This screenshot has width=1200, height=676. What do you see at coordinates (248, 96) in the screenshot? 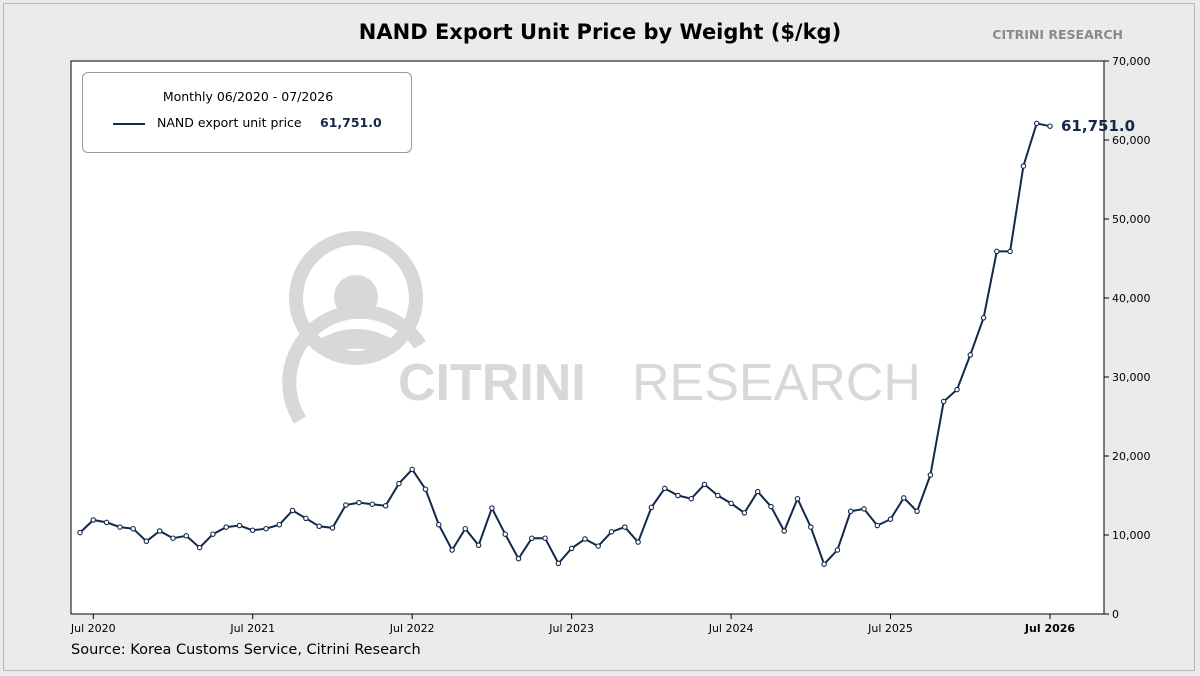
I see `legend-title: Monthly 06/2020 - 07/2026` at bounding box center [248, 96].